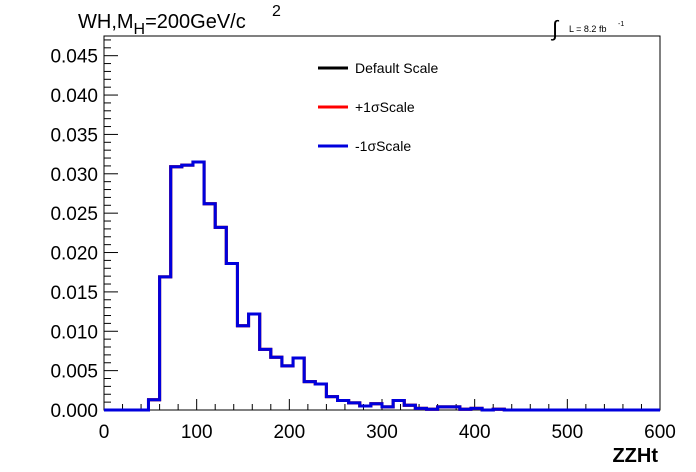 The width and height of the screenshot is (696, 472). I want to click on y-tick-label: 0.025, so click(74, 214).